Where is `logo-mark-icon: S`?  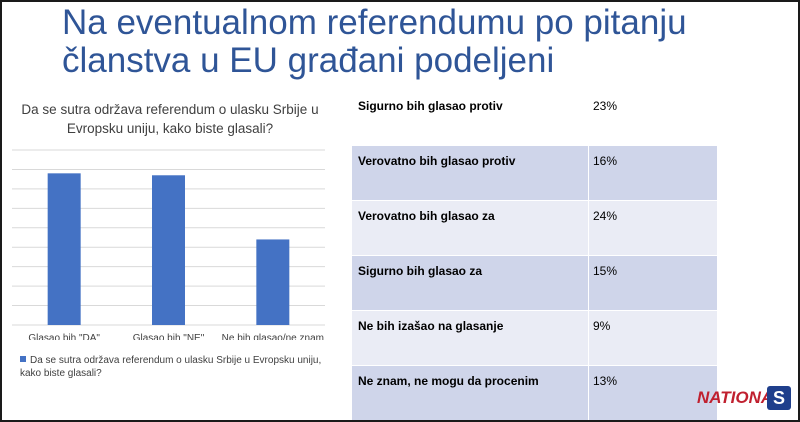
logo-mark-icon: S is located at coordinates (779, 398).